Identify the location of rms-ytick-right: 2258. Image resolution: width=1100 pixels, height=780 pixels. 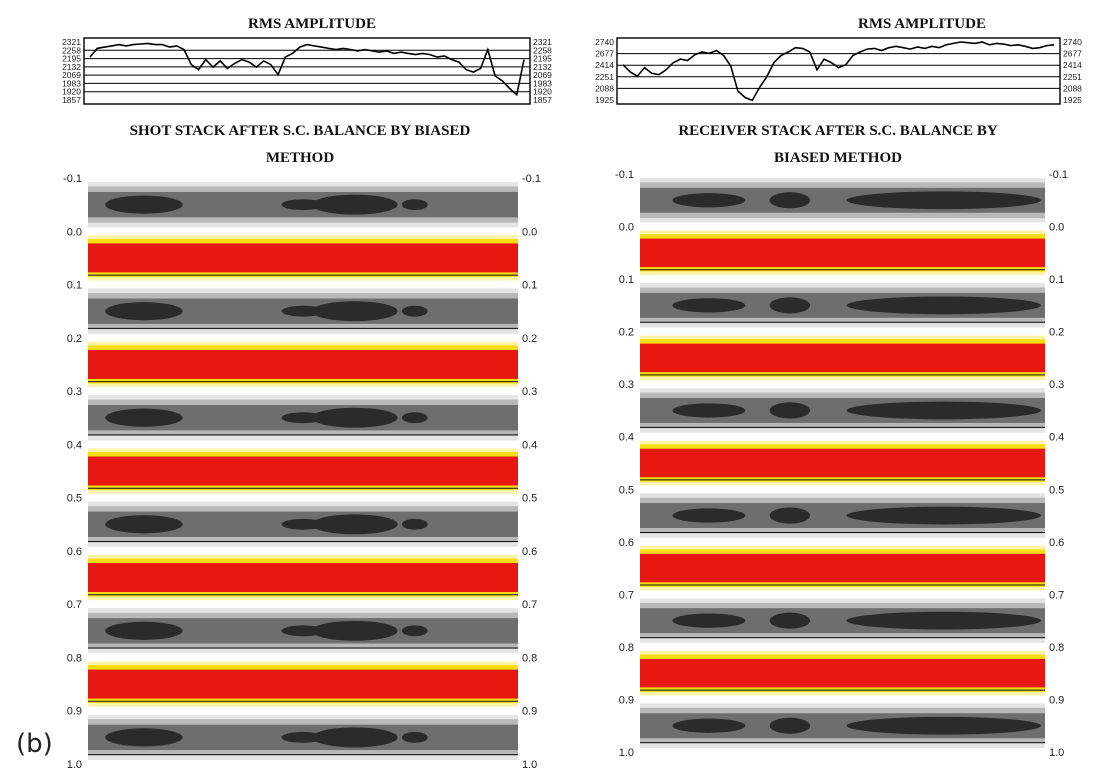
(542, 50).